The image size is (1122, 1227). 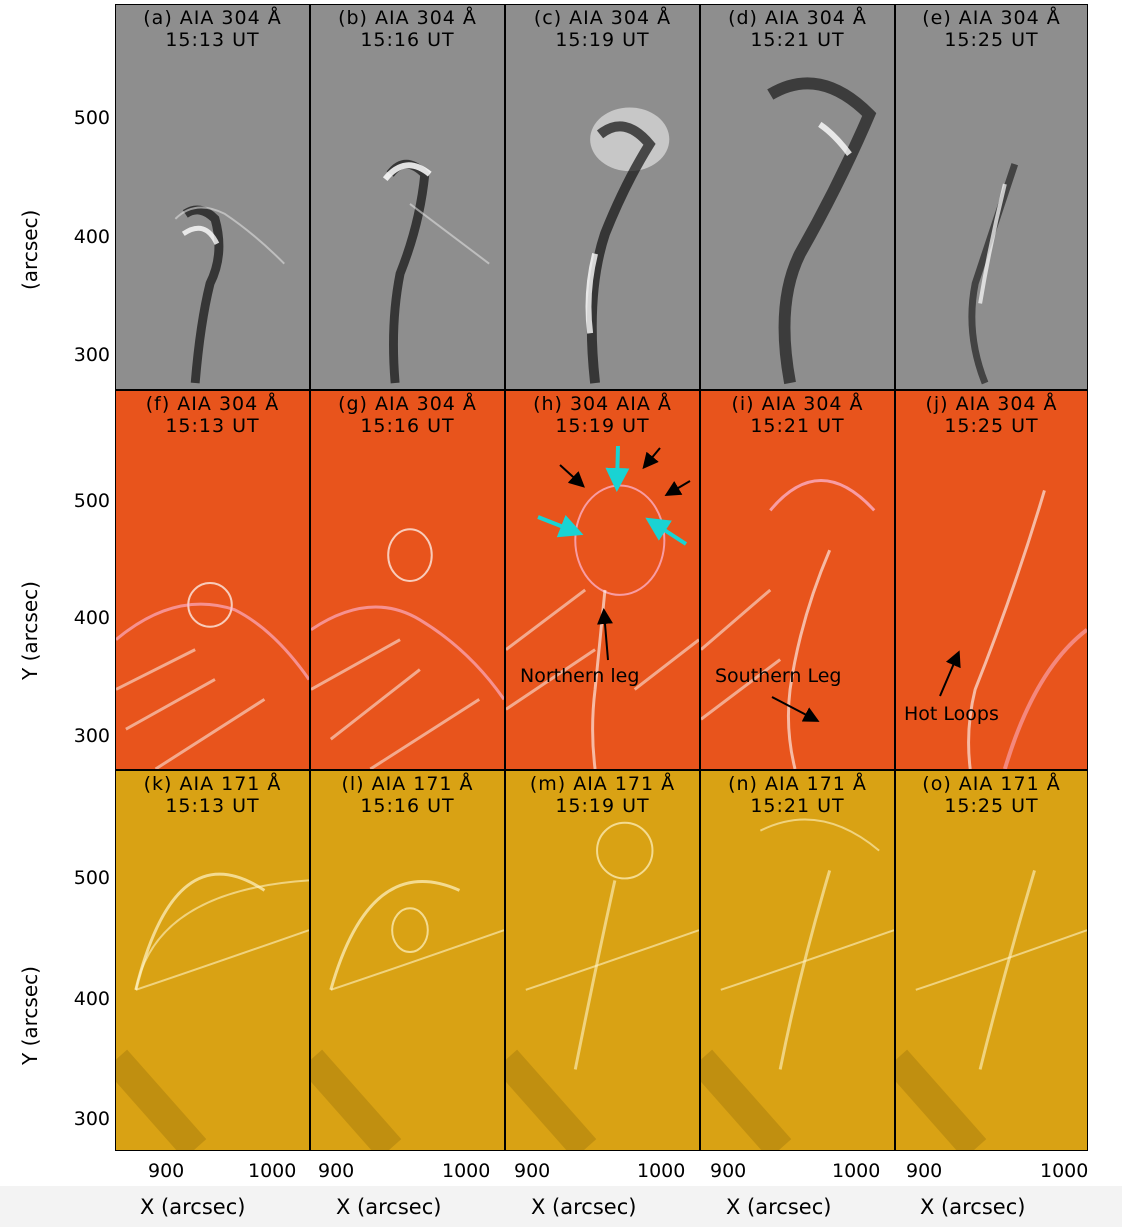 I want to click on panel-title: (k) AIA 171 Å 15:13 UT, so click(x=212, y=795).